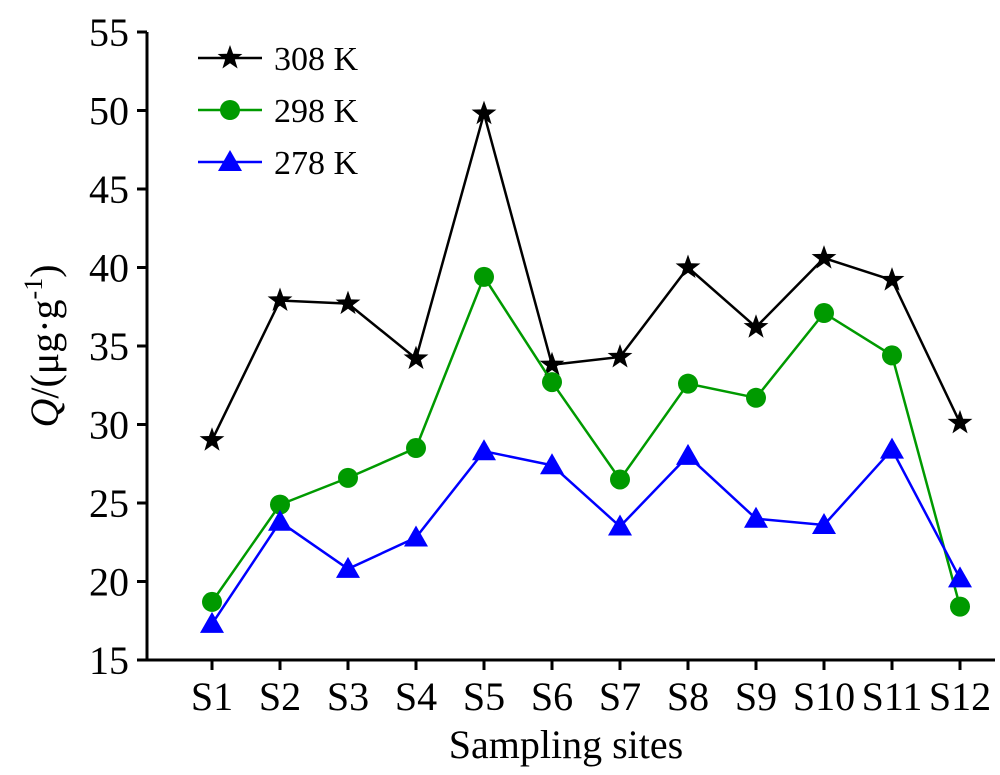 The width and height of the screenshot is (1000, 775). I want to click on x-ticks: S1 S2 S3 S4 S5 S6 S7 S8 S9 S10 S11 S12, so click(591, 689).